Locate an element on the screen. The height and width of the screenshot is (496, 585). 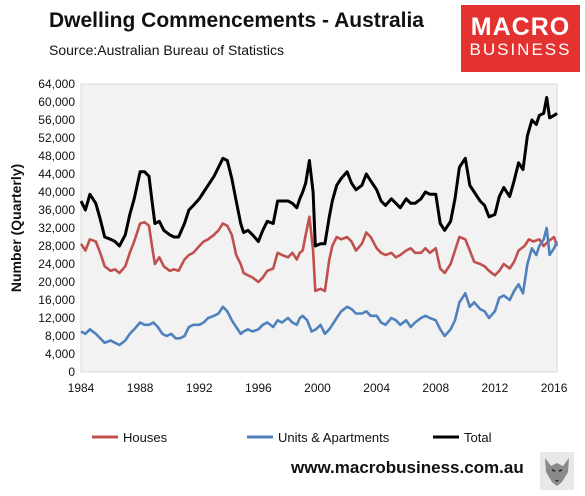
x-tick-label: 2008 is located at coordinates (435, 388).